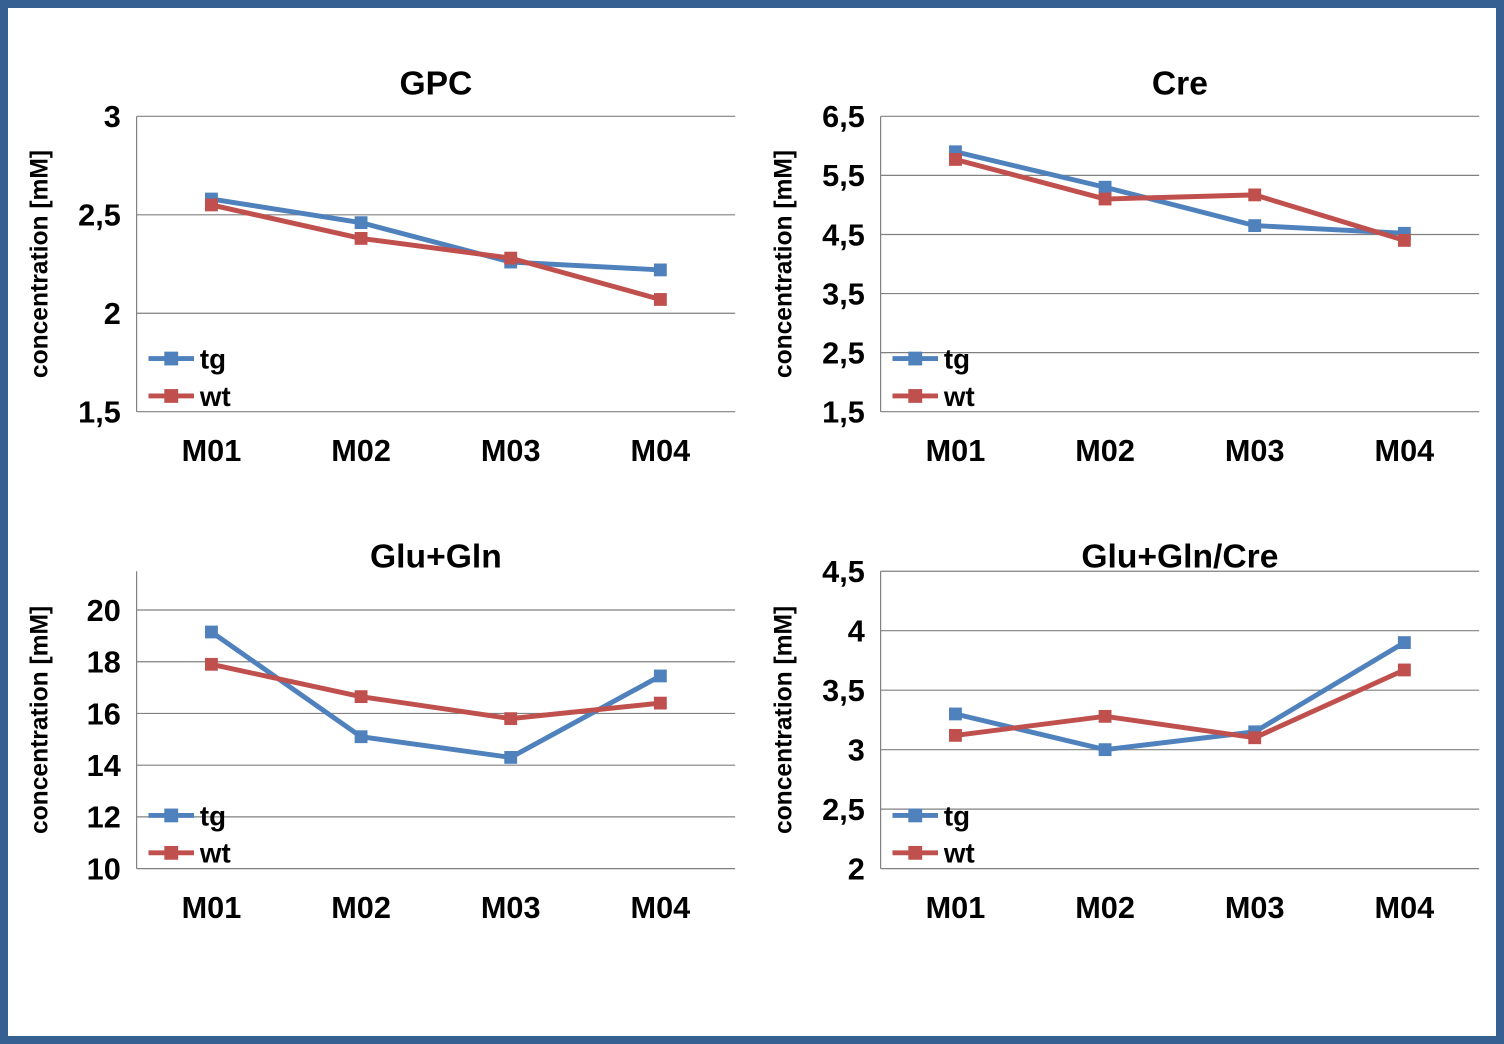 Image resolution: width=1504 pixels, height=1044 pixels. Describe the element at coordinates (104, 818) in the screenshot. I see `y-tick-label: 12` at that location.